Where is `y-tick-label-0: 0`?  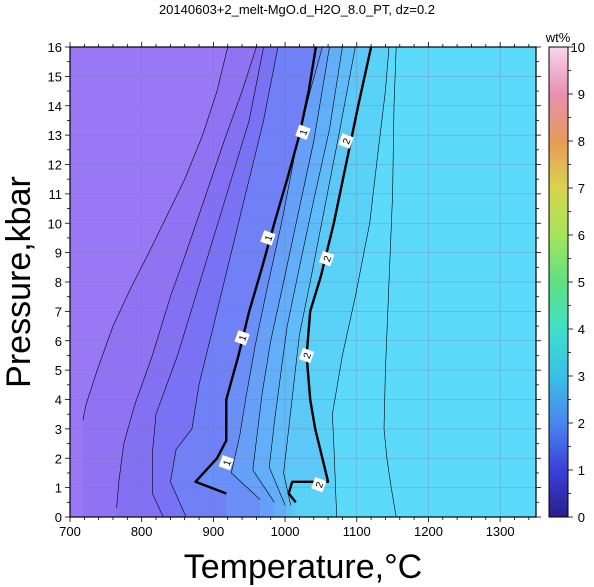 y-tick-label-0: 0 is located at coordinates (58, 517).